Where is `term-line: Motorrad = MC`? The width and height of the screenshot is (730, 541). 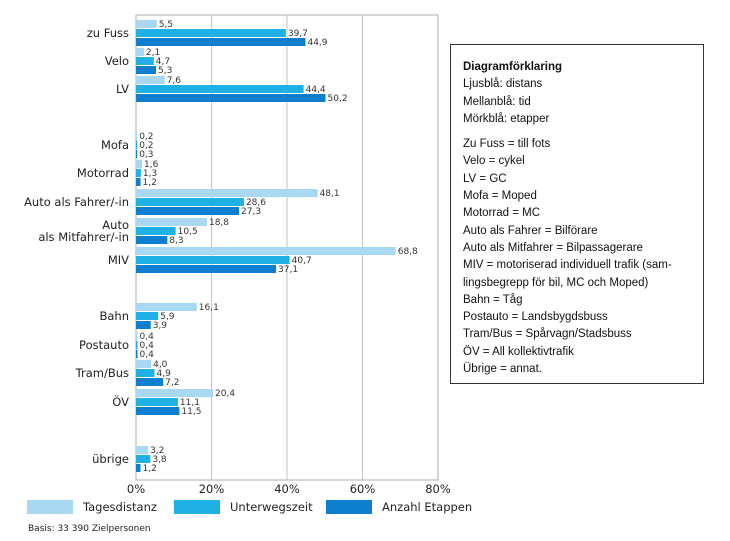
term-line: Motorrad = MC is located at coordinates (502, 213).